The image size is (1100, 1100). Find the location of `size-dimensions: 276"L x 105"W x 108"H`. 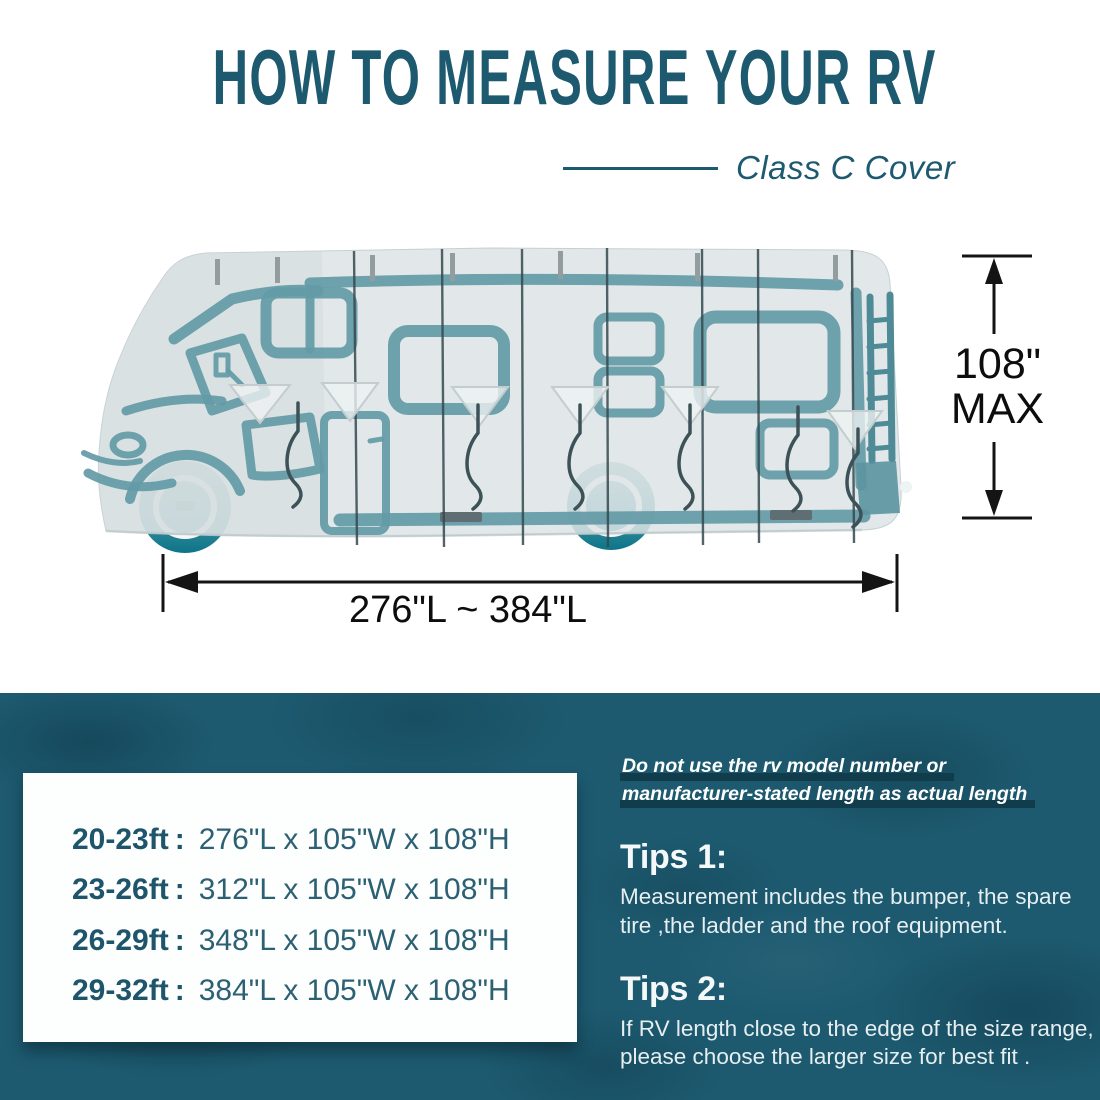

size-dimensions: 276"L x 105"W x 108"H is located at coordinates (354, 839).